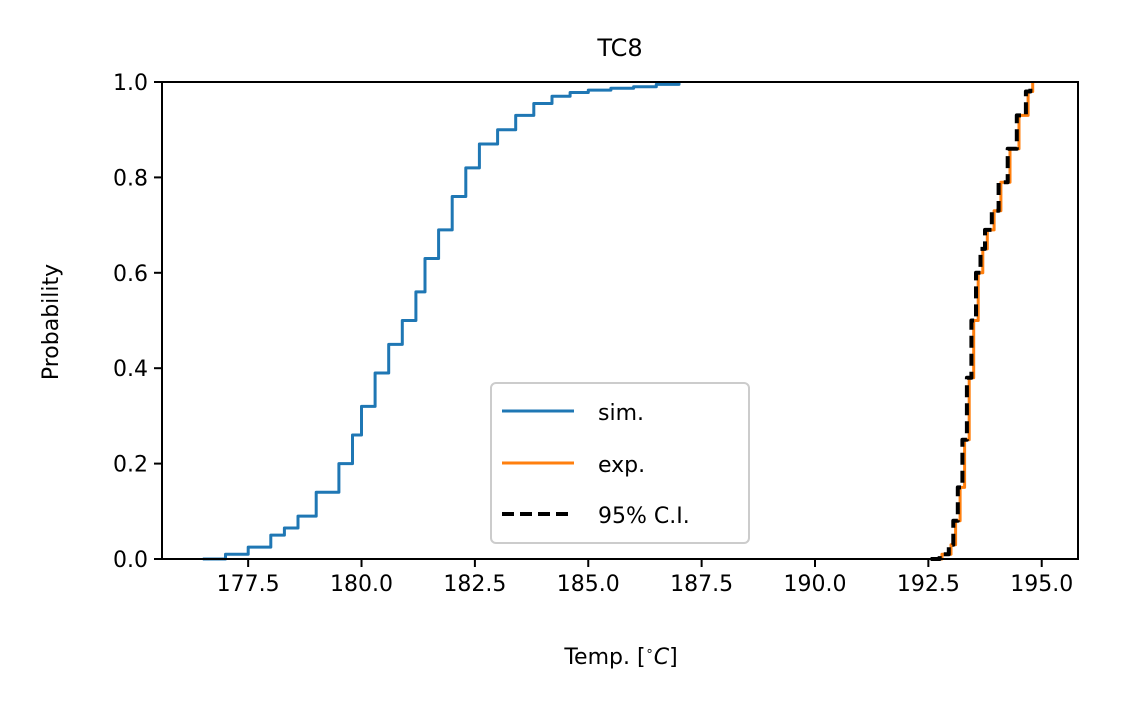  Describe the element at coordinates (621, 413) in the screenshot. I see `legend-label-sim: sim.` at that location.